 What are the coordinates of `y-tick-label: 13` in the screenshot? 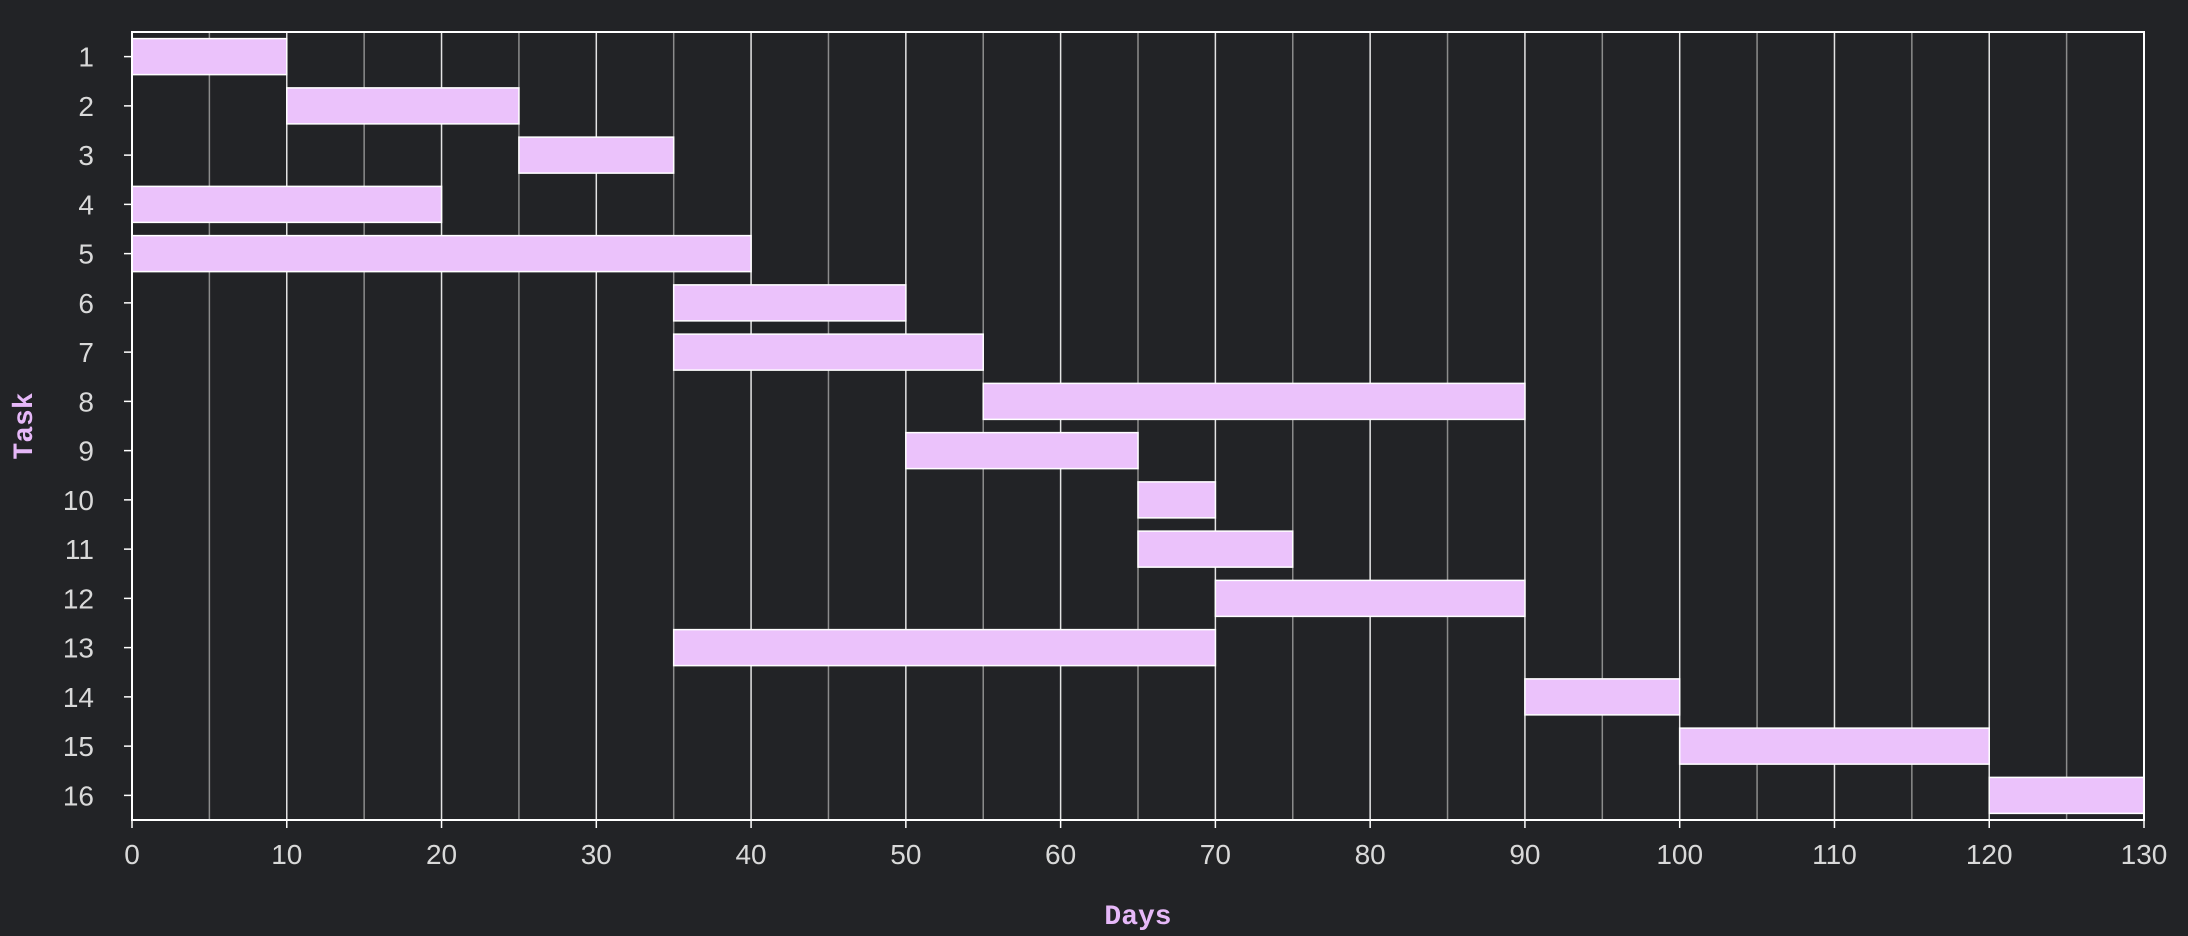 It's located at (78, 648).